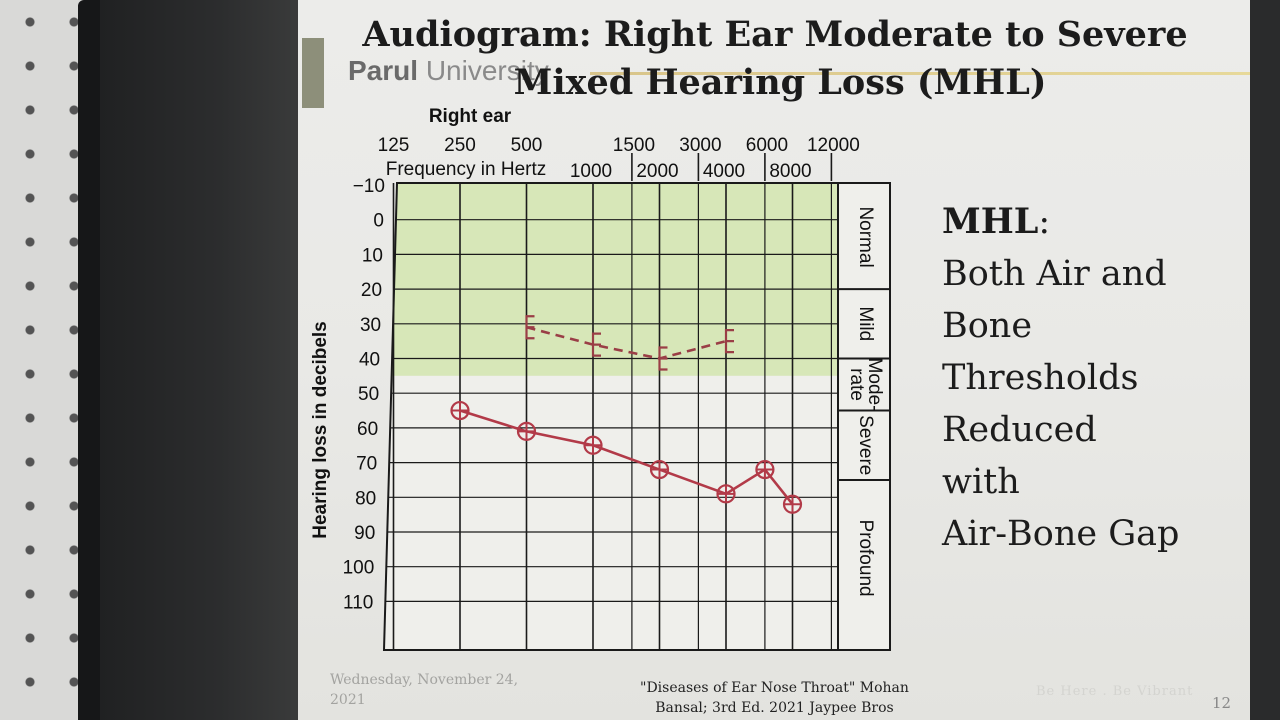  I want to click on university-logo: Parul University, so click(448, 71).